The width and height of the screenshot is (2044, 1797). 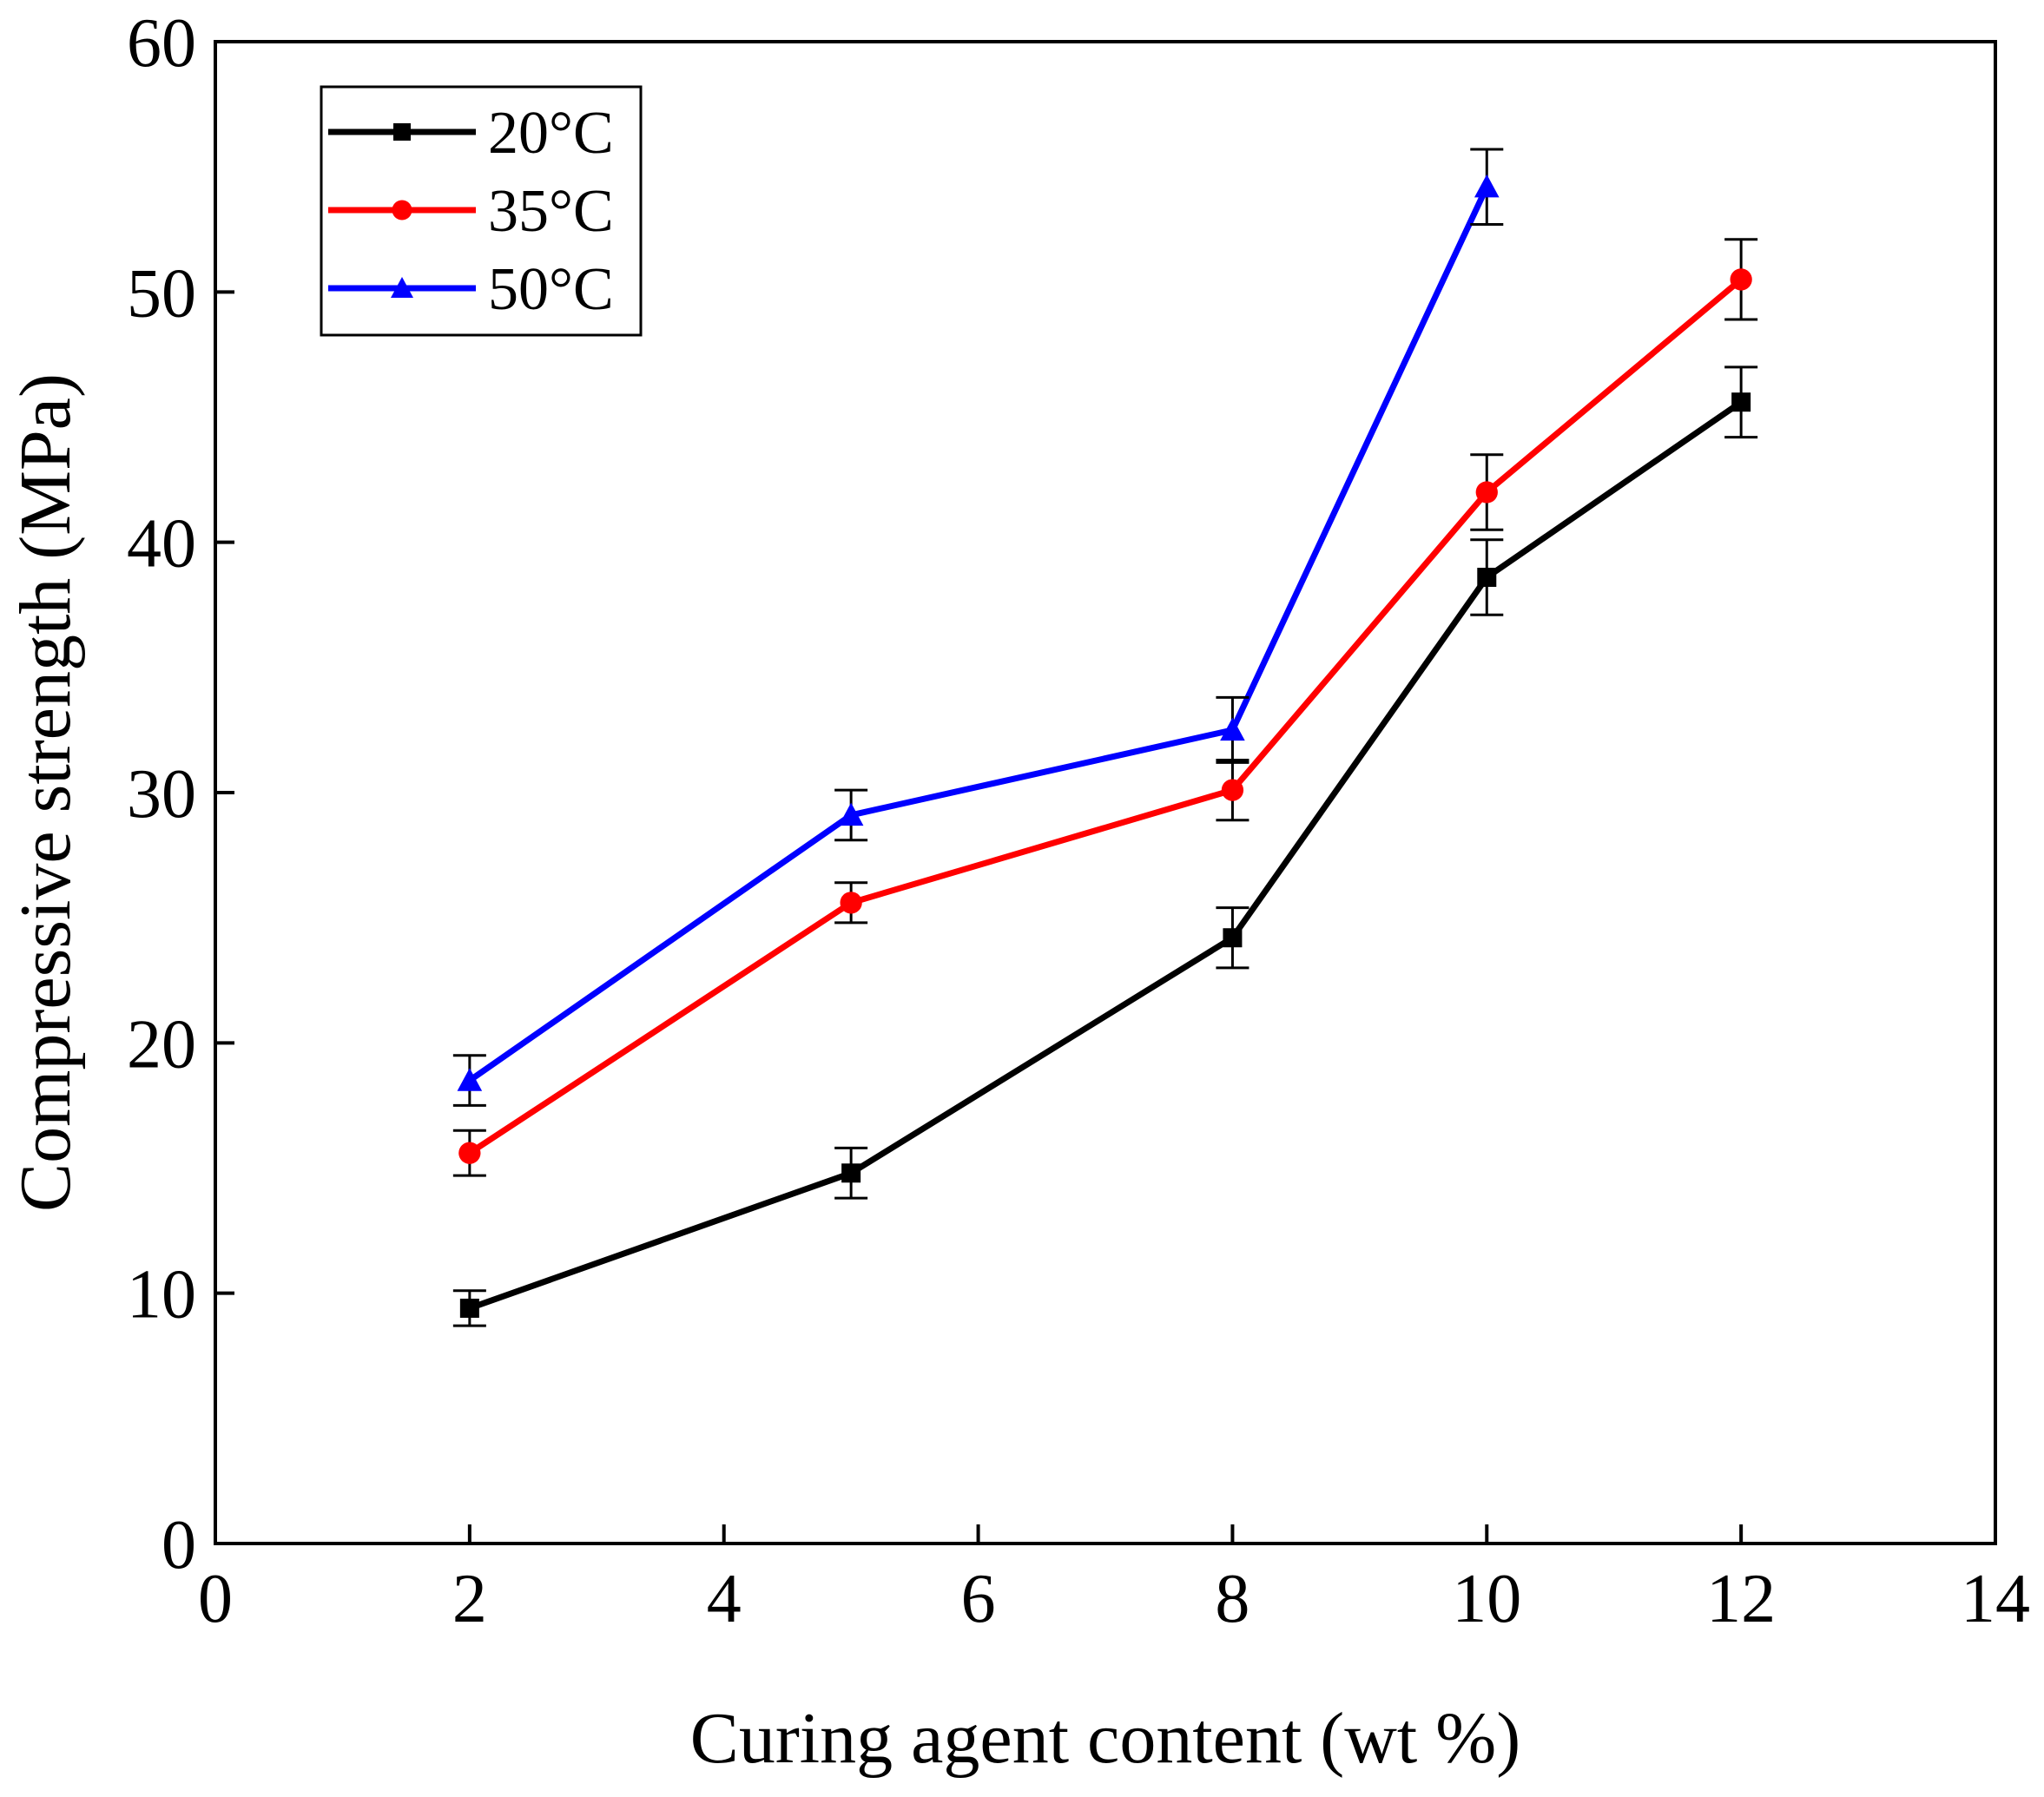 I want to click on x-tick-label: 0, so click(x=215, y=1599).